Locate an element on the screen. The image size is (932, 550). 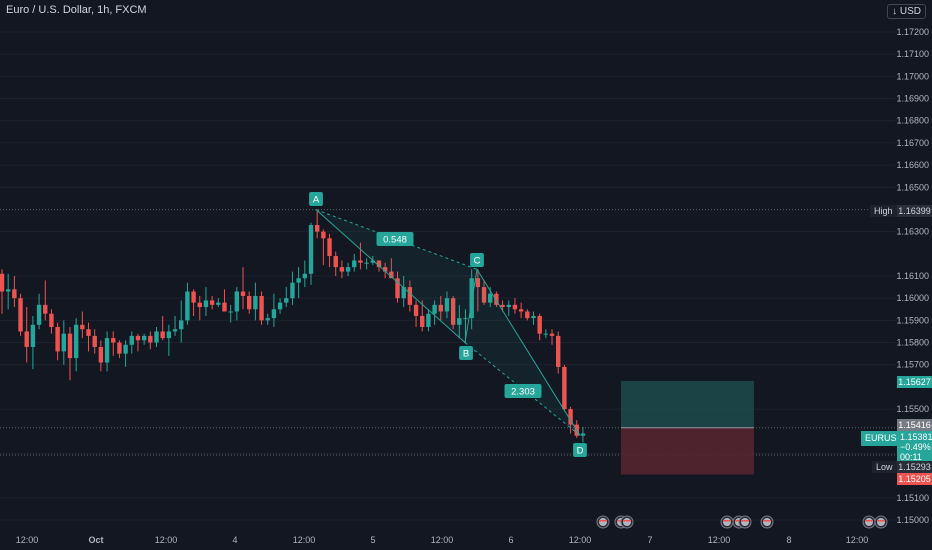
price-axis-label: 1.16500 is located at coordinates (912, 187).